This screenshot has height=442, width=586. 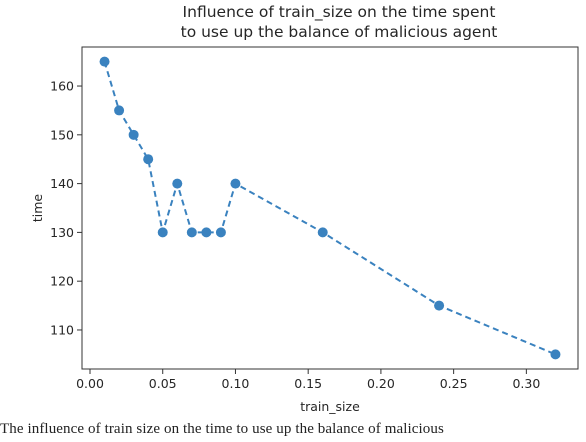 What do you see at coordinates (62, 329) in the screenshot?
I see `y-tick-label: 110` at bounding box center [62, 329].